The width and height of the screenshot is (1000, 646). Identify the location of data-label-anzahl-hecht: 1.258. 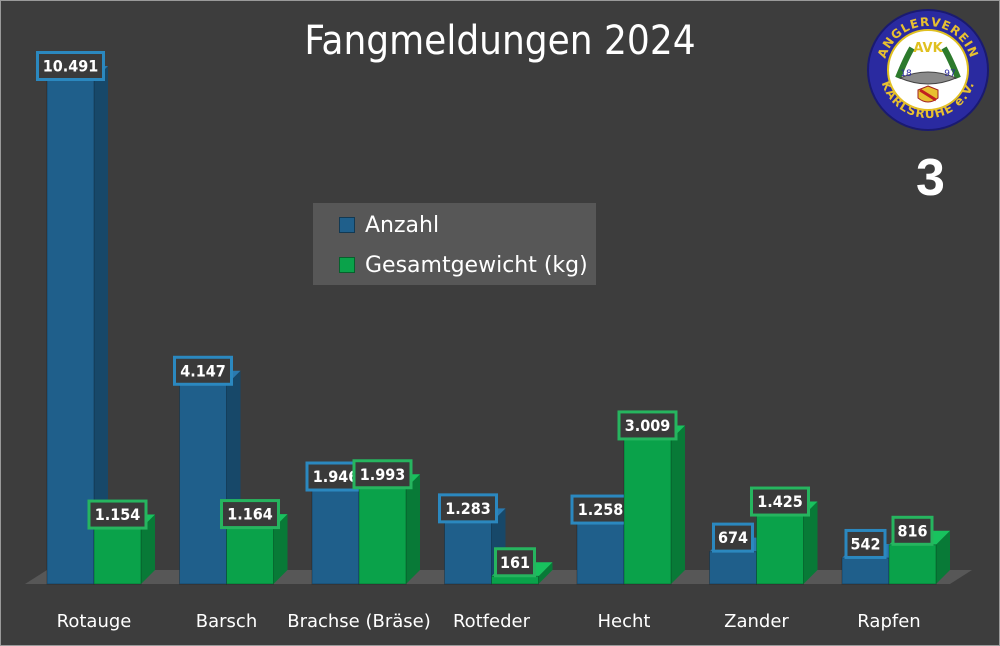
(601, 509).